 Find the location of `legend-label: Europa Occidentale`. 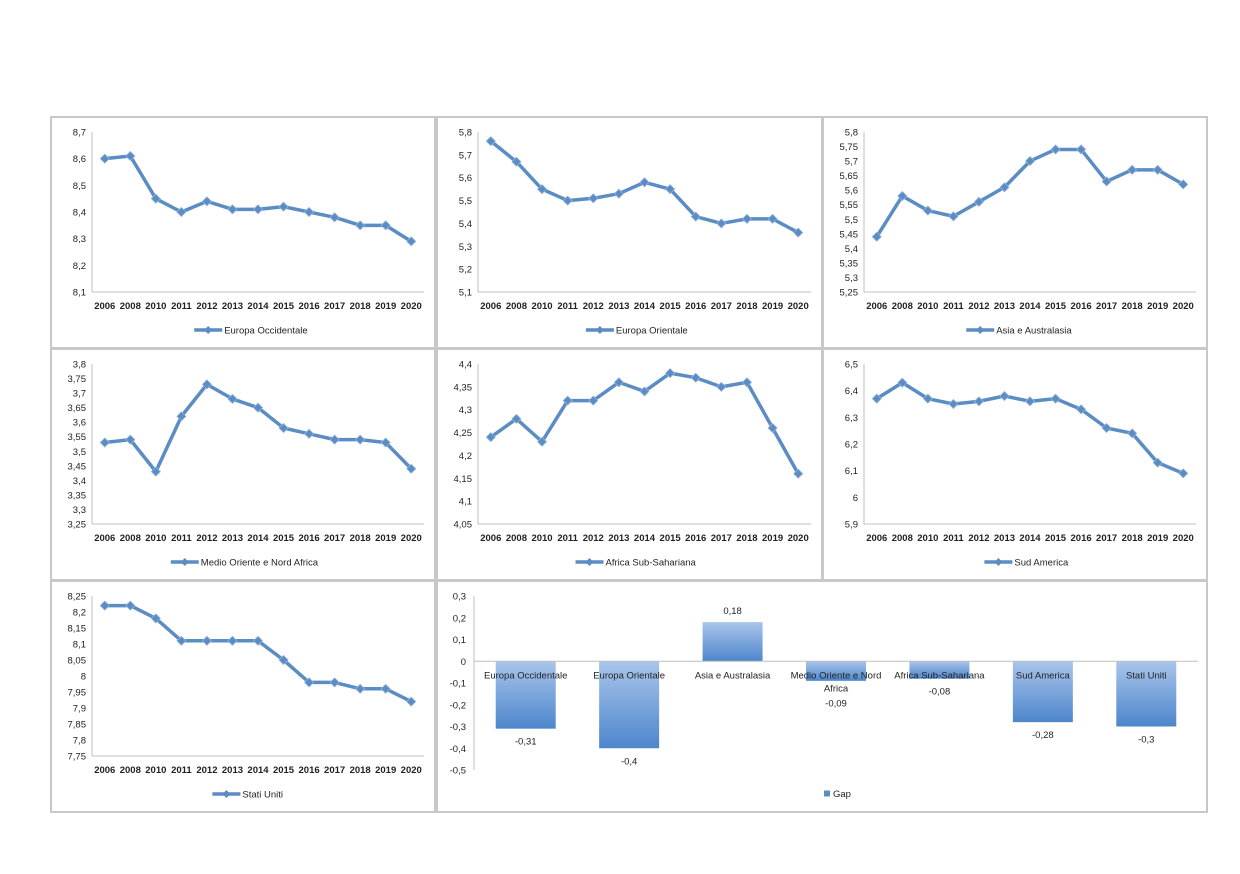

legend-label: Europa Occidentale is located at coordinates (265, 331).